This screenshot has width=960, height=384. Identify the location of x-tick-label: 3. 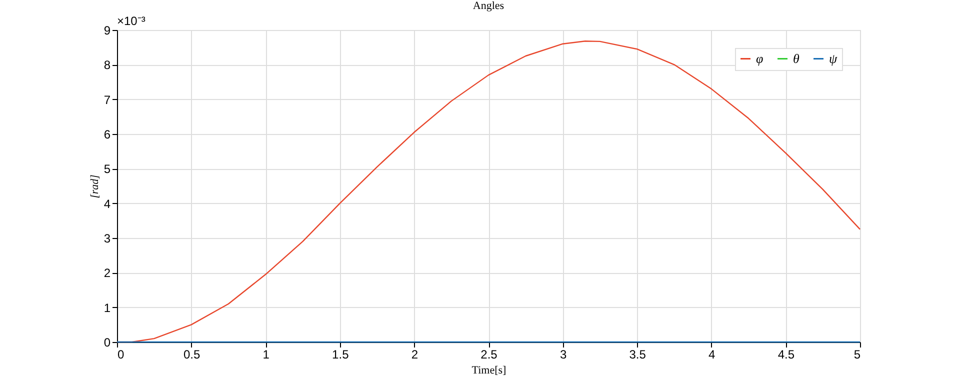
(563, 355).